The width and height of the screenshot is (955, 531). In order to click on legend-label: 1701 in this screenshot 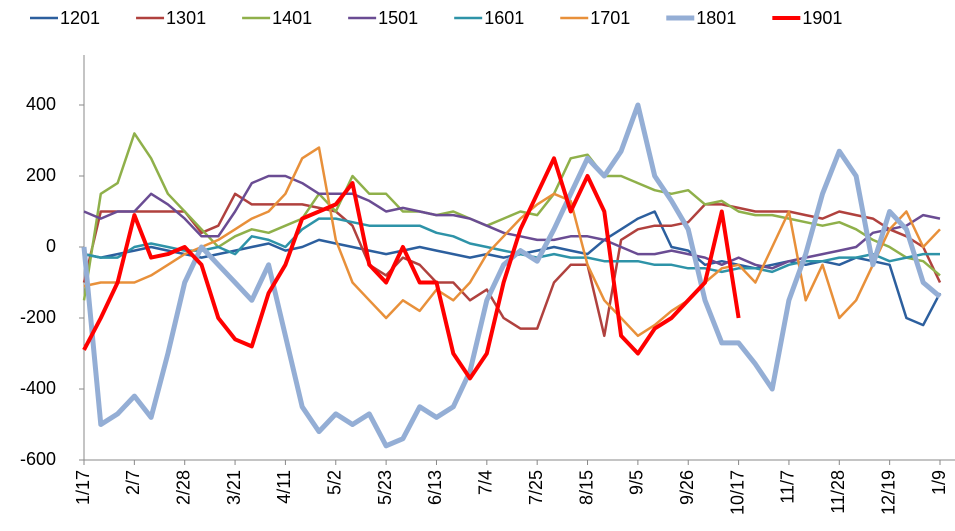, I will do `click(610, 18)`.